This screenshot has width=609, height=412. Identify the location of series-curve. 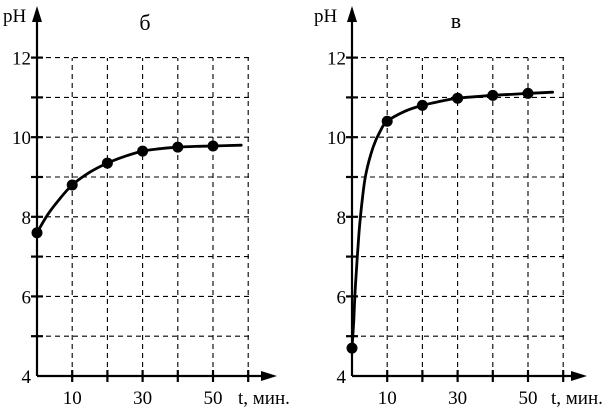
(139, 189).